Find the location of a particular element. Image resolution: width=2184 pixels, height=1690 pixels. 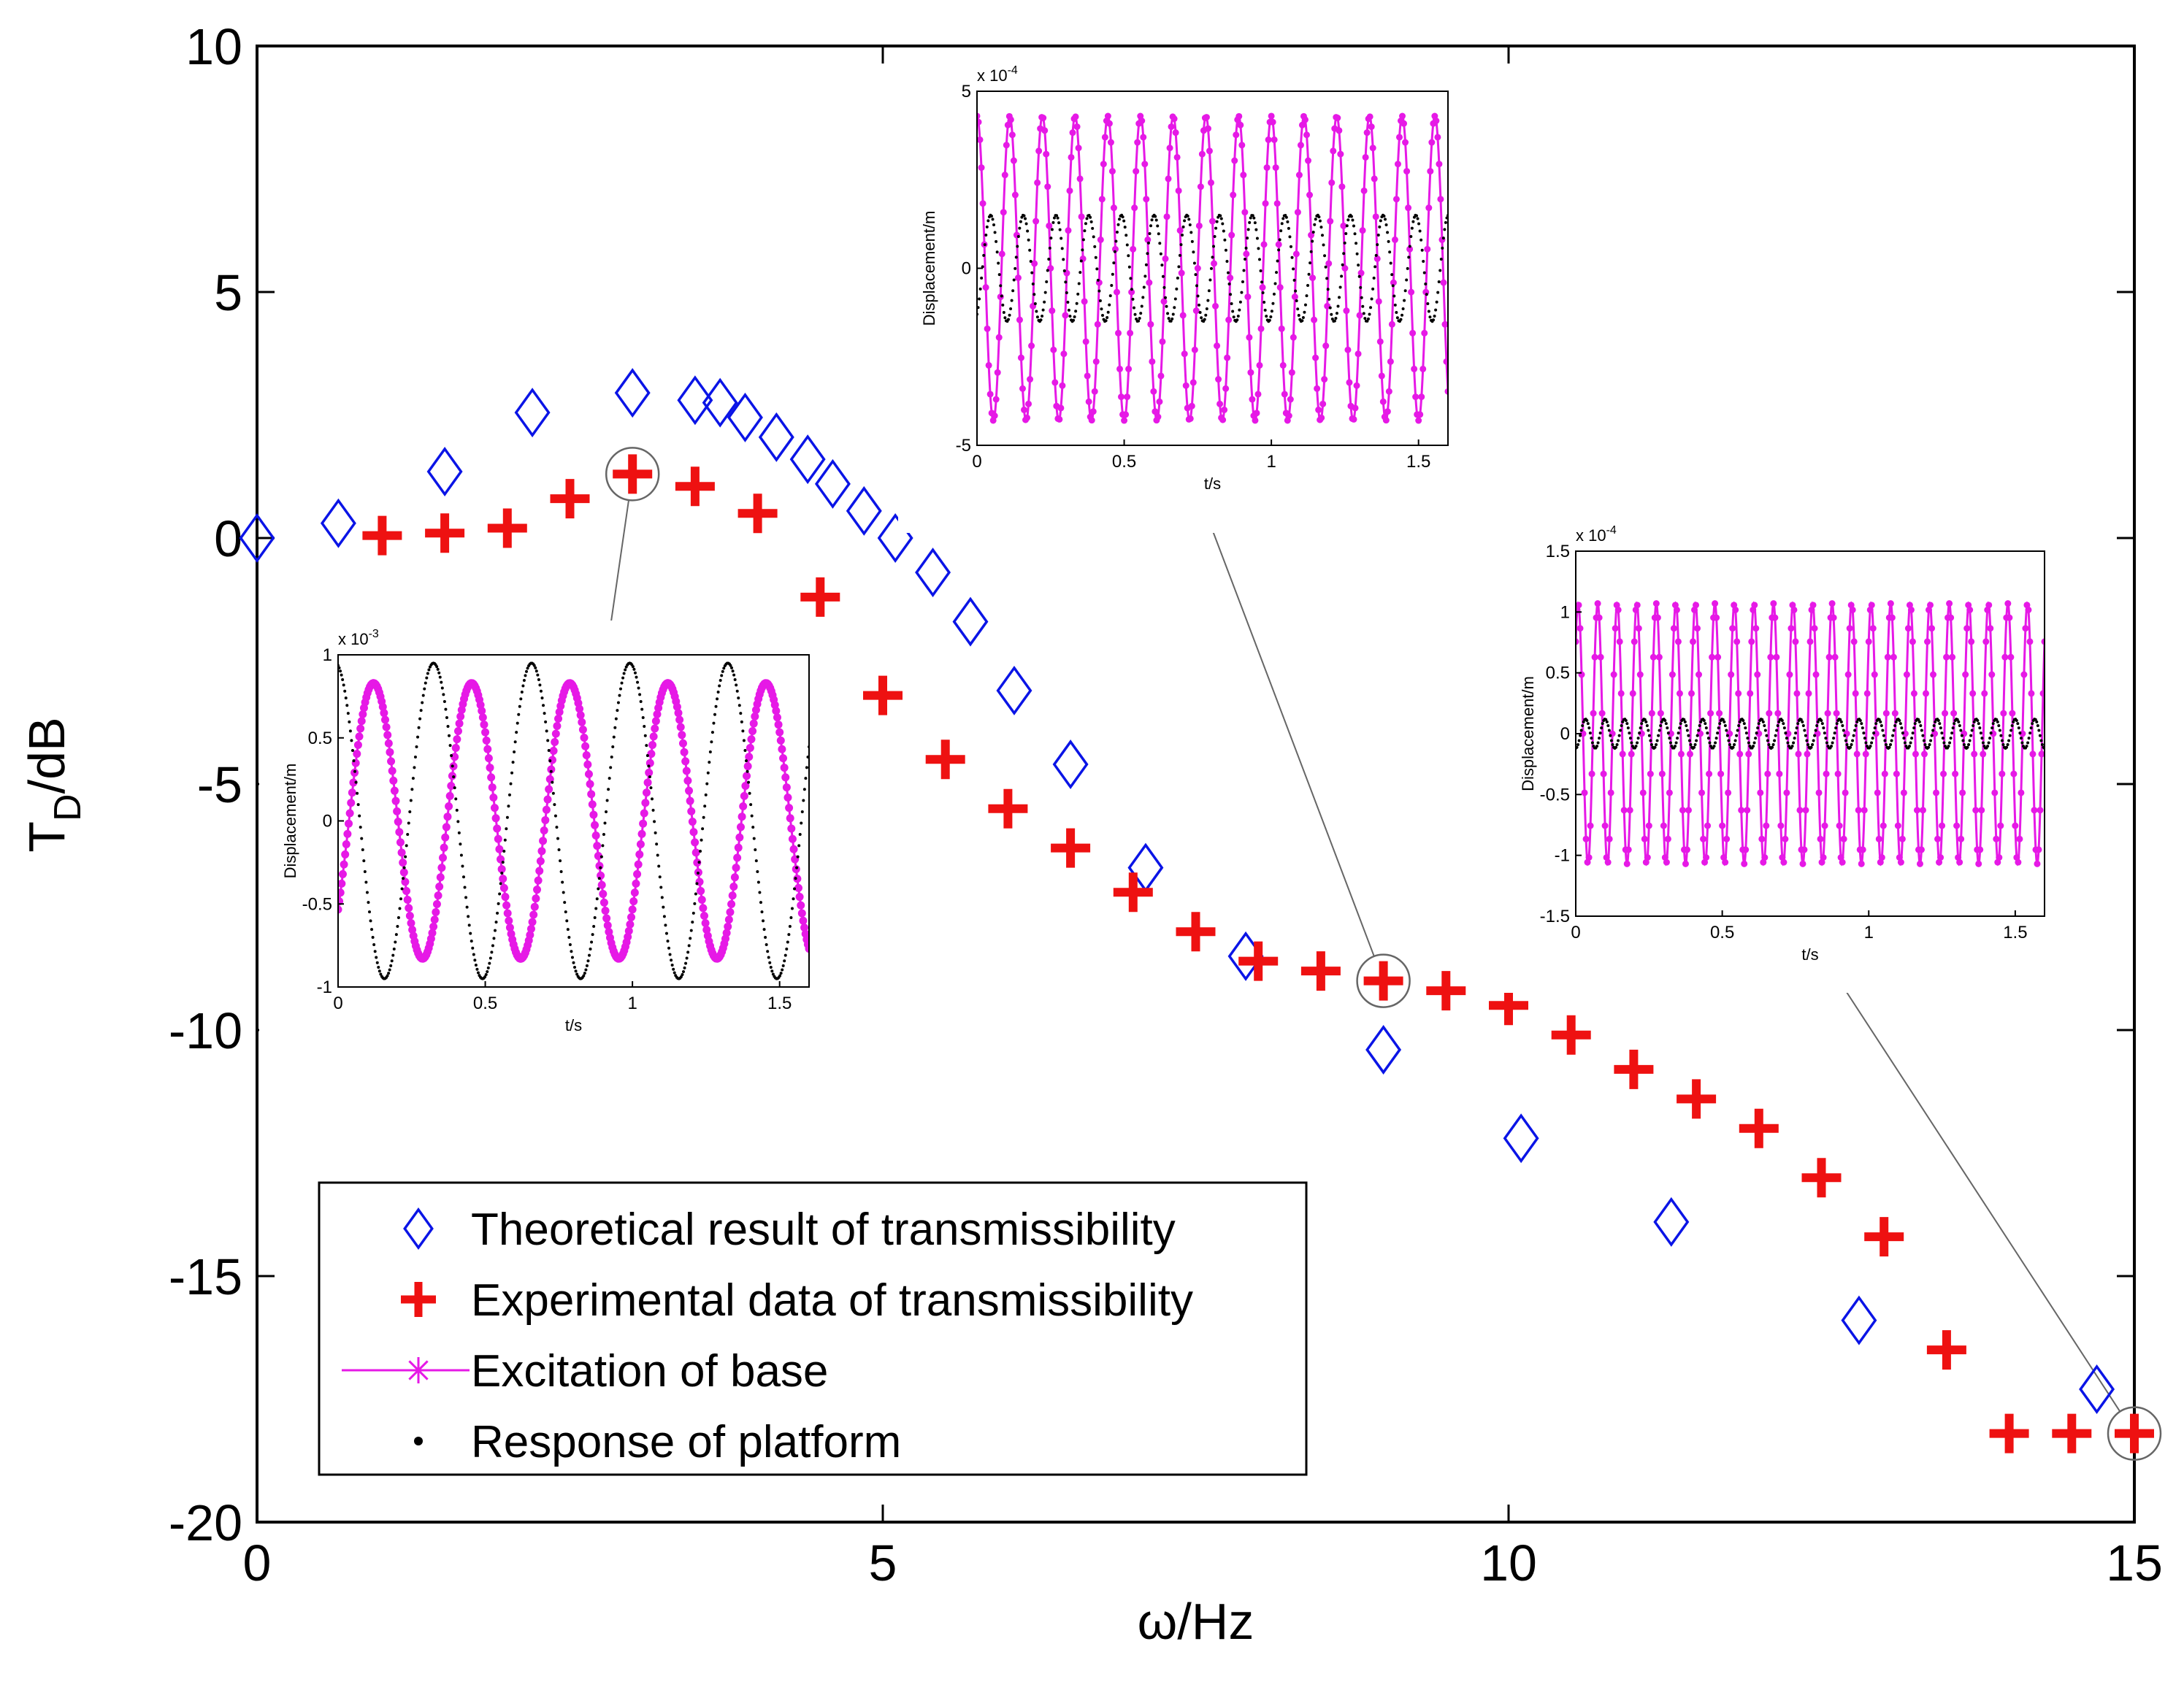

inset-x-label: t/s is located at coordinates (1809, 954).